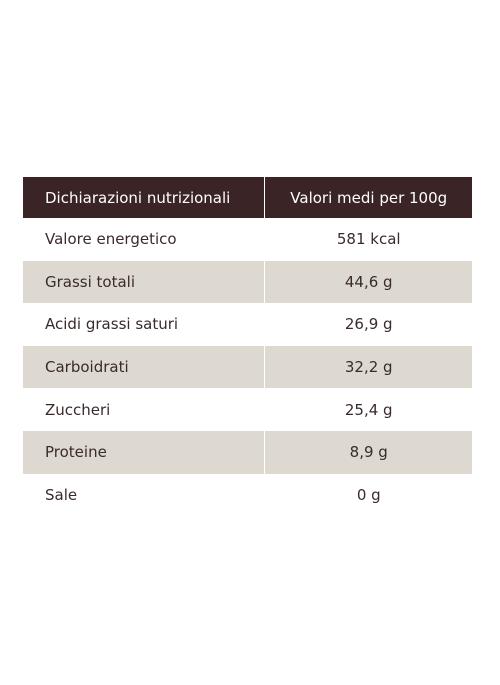 The image size is (500, 685). I want to click on header-cell: Valori medi per 100g, so click(368, 197).